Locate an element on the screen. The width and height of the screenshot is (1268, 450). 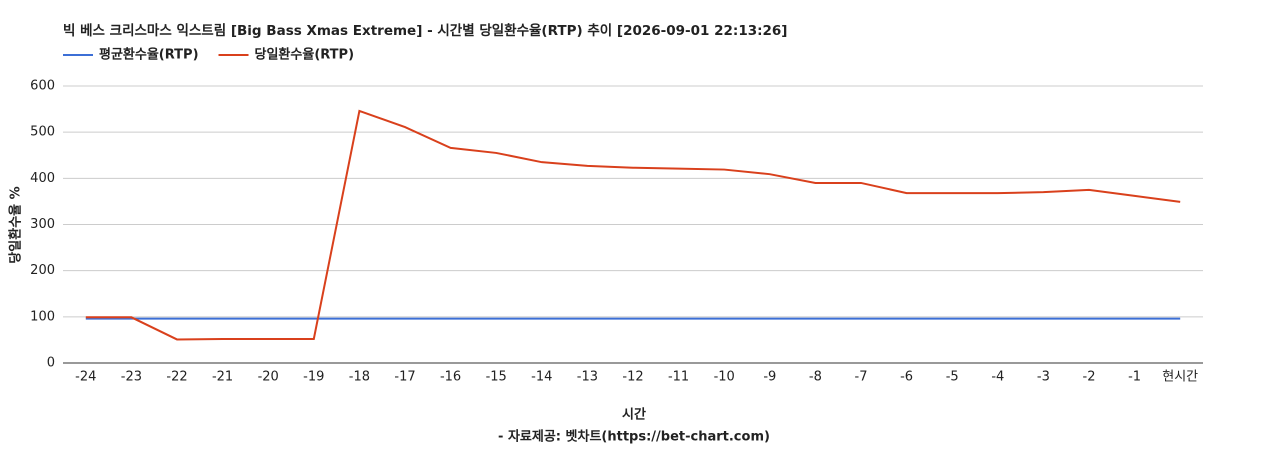
x-tick-label: -24 is located at coordinates (85, 377).